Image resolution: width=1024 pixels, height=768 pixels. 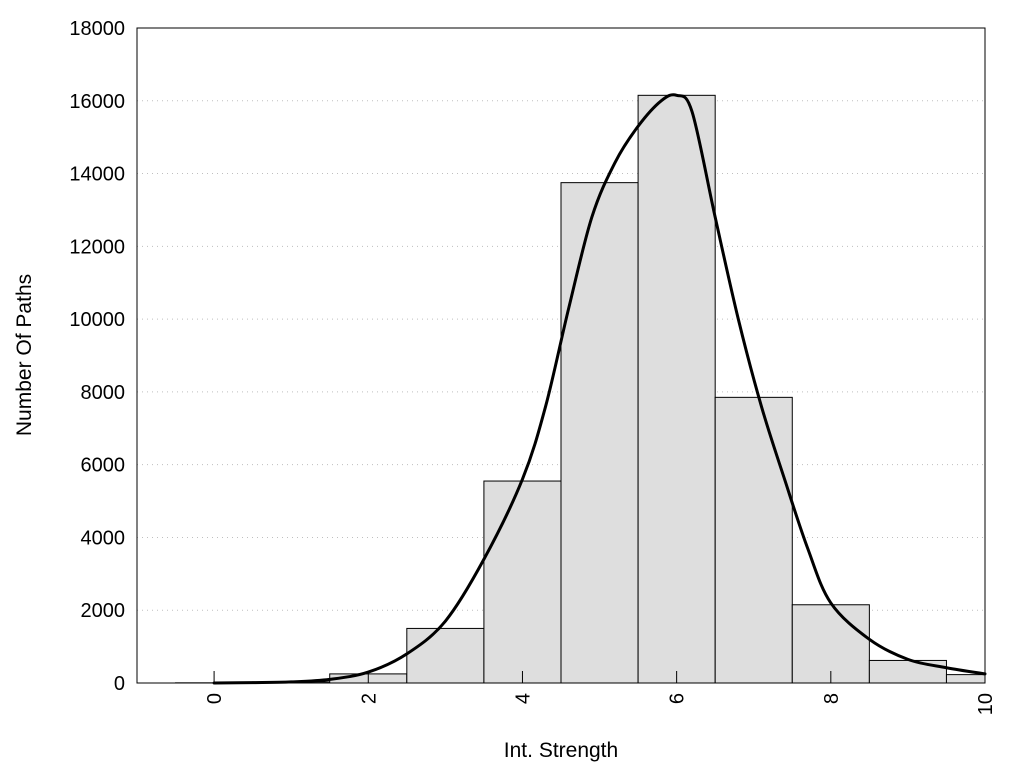 What do you see at coordinates (678, 698) in the screenshot?
I see `x-tick-label: 6` at bounding box center [678, 698].